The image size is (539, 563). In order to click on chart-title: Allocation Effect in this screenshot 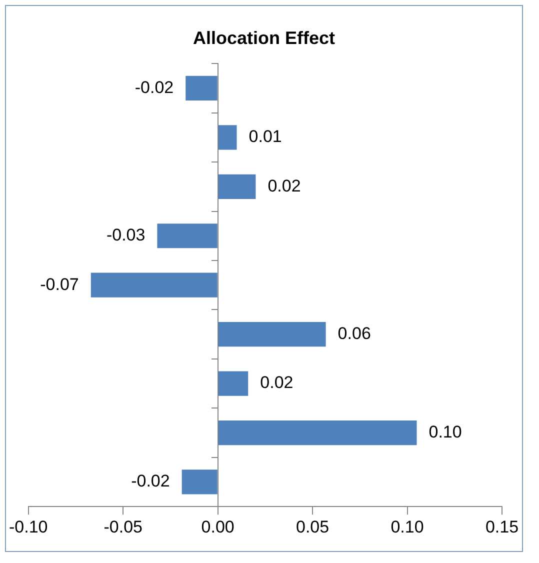, I will do `click(264, 38)`.